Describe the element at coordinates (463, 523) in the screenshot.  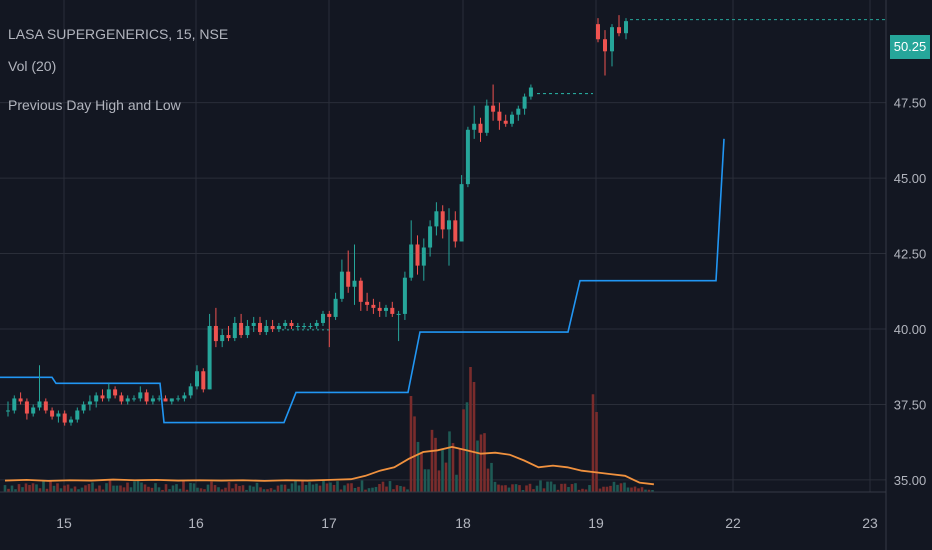
I see `time-axis-label: 18` at that location.